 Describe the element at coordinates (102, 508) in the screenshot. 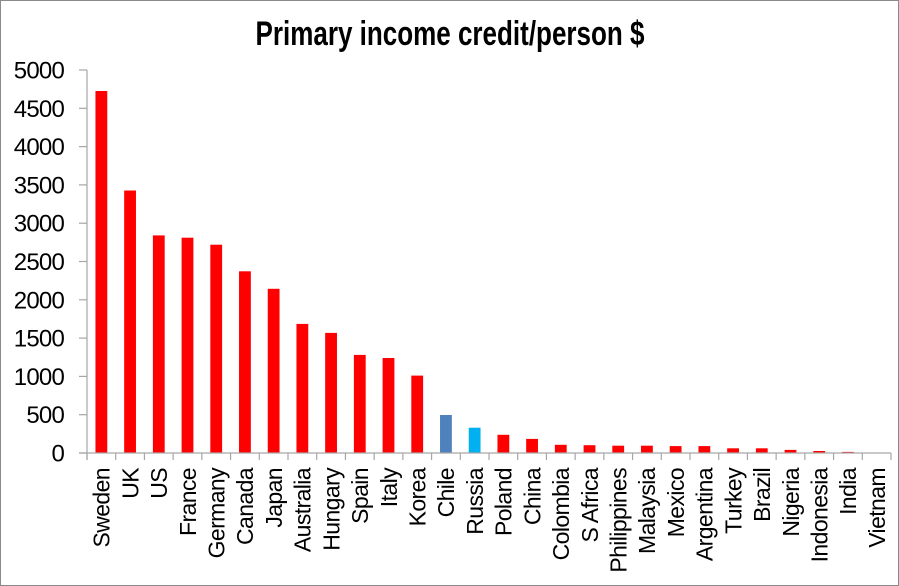

I see `svg-text: Sweden` at that location.